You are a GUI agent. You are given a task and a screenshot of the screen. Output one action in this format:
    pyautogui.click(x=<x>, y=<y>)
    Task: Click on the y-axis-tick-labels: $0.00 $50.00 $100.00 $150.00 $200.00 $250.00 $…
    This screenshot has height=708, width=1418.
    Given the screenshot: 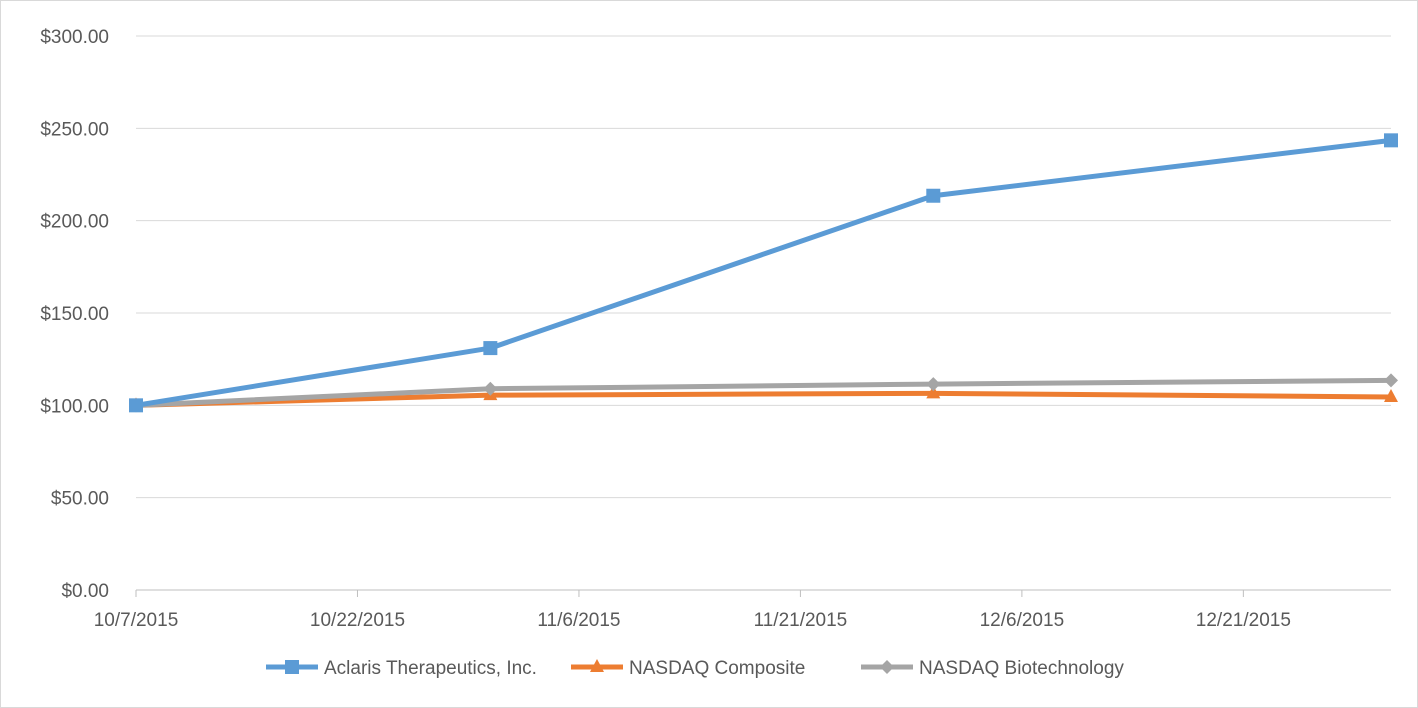 What is the action you would take?
    pyautogui.click(x=74, y=314)
    